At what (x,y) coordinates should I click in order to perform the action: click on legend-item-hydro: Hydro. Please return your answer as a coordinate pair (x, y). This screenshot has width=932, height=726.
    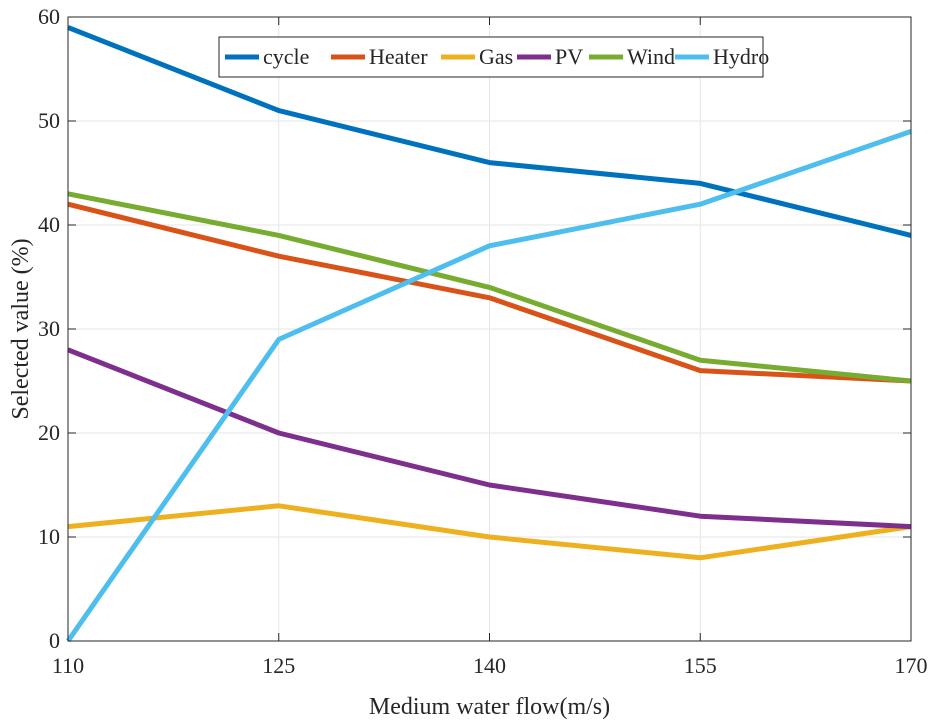
    Looking at the image, I should click on (722, 56).